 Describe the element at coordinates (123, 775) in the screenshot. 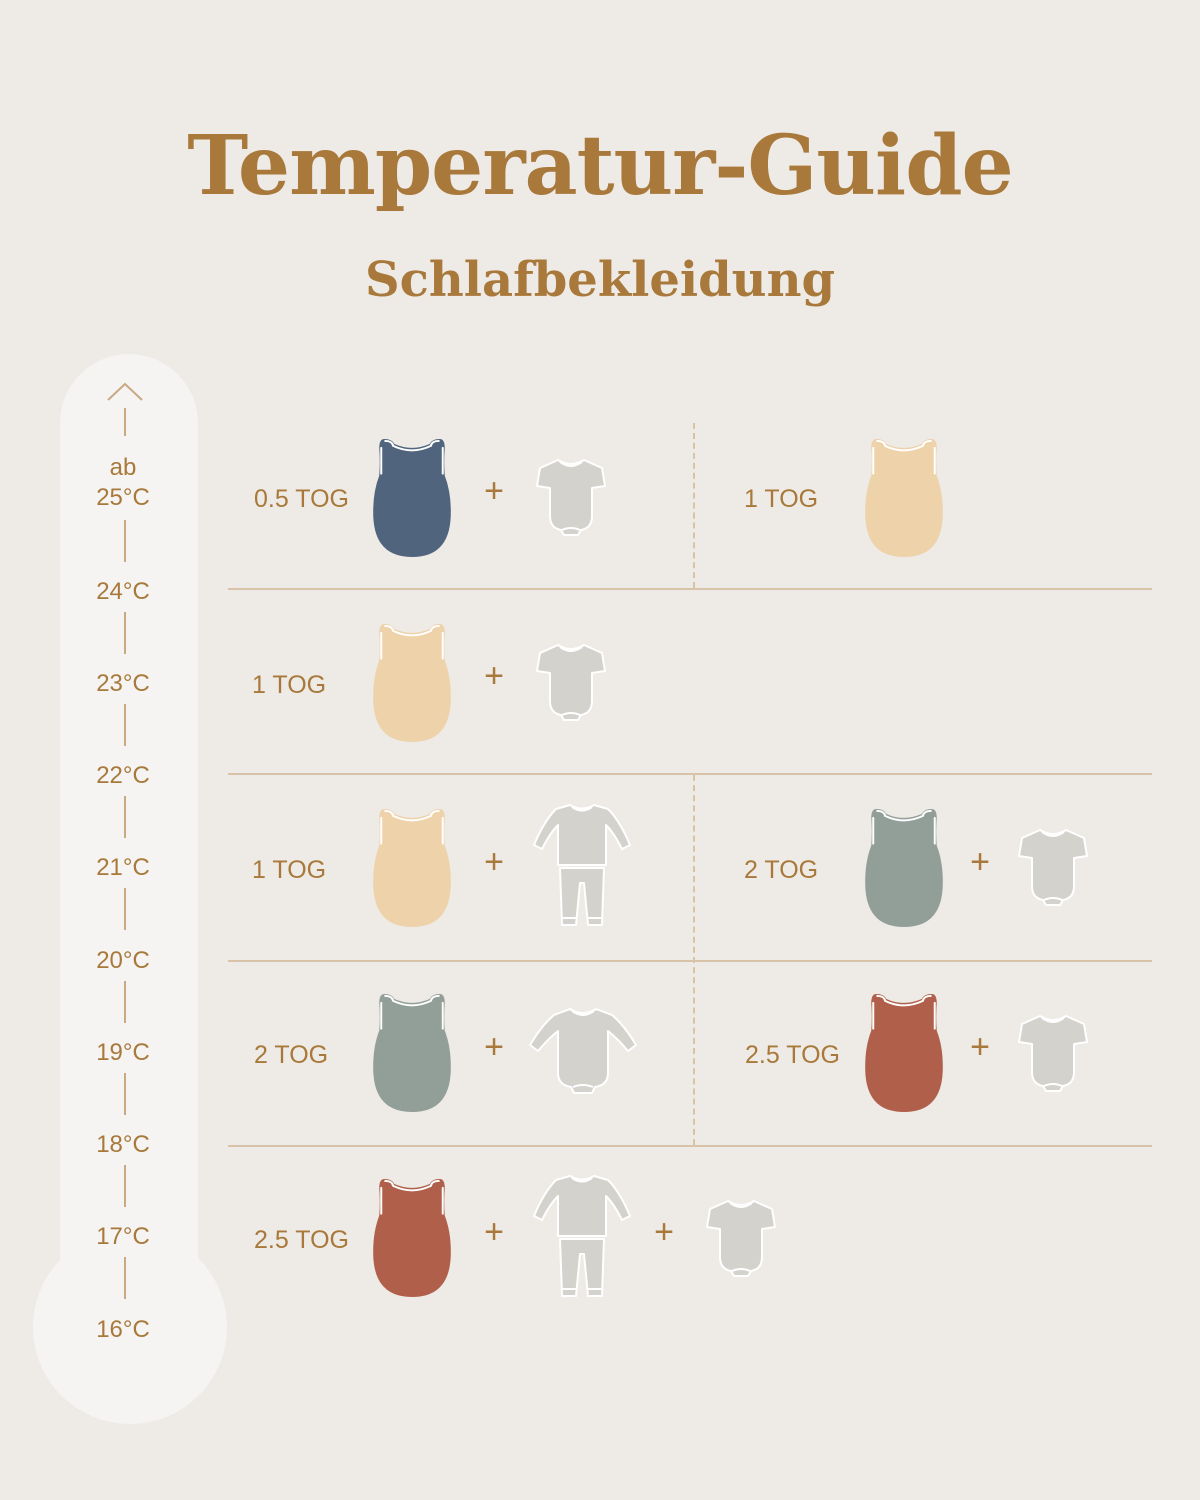

I see `temp-label-22: 22°C` at that location.